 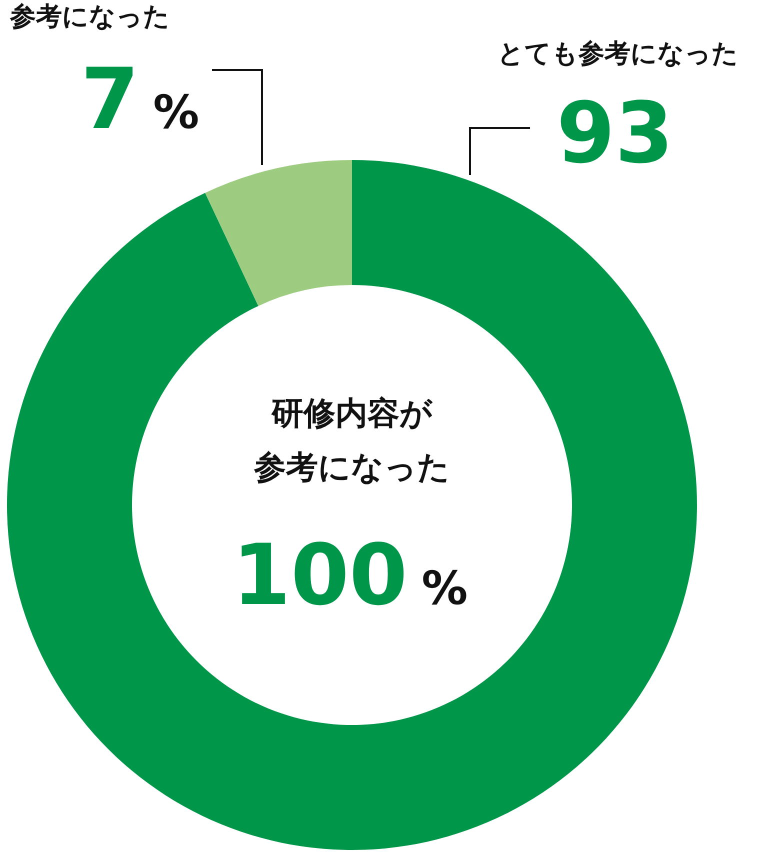 I want to click on data-label: 93, so click(x=615, y=133).